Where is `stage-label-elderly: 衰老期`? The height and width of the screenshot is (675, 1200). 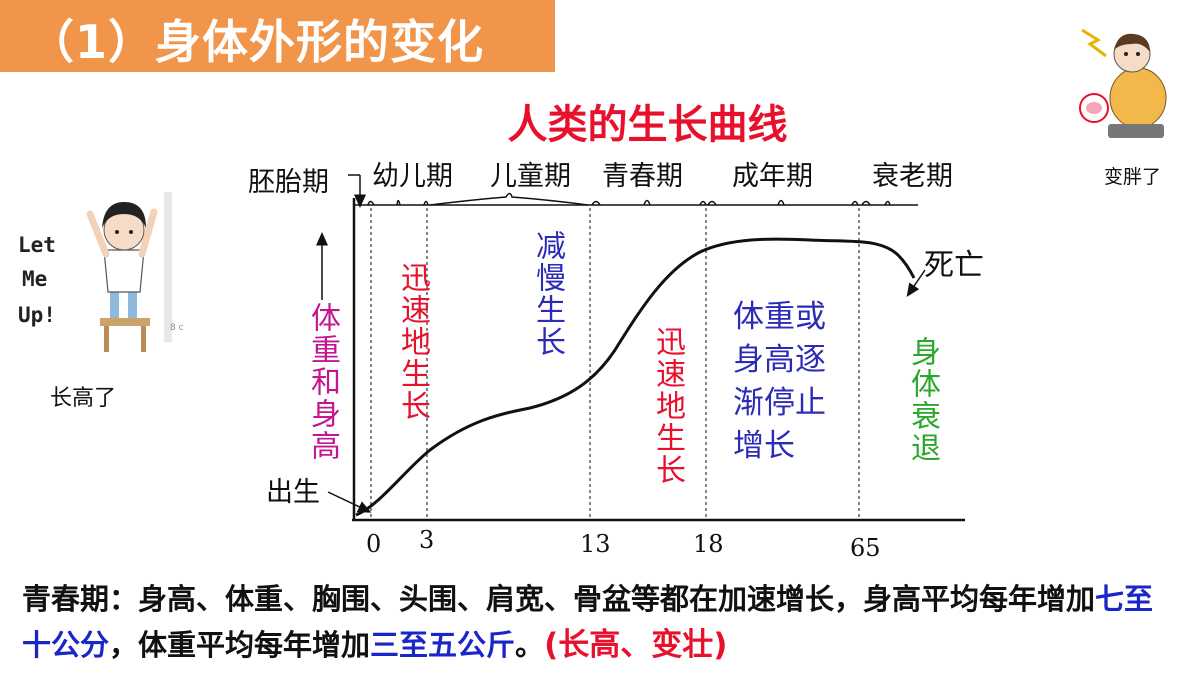
stage-label-elderly: 衰老期 is located at coordinates (912, 176).